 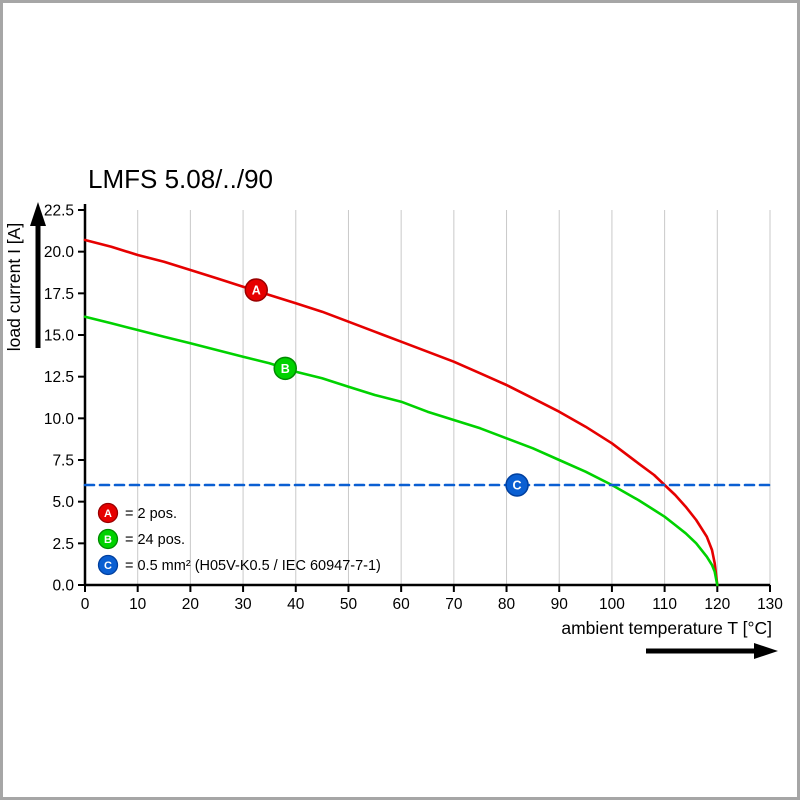 What do you see at coordinates (59, 294) in the screenshot?
I see `y-tick-label-17.5: 17.5` at bounding box center [59, 294].